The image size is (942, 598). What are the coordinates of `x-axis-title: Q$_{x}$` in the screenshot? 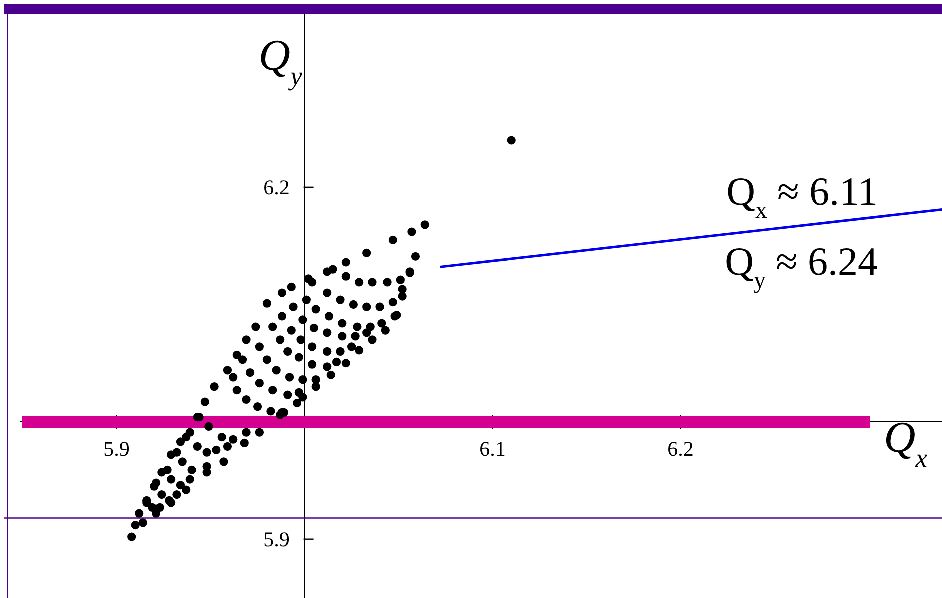 It's located at (906, 443).